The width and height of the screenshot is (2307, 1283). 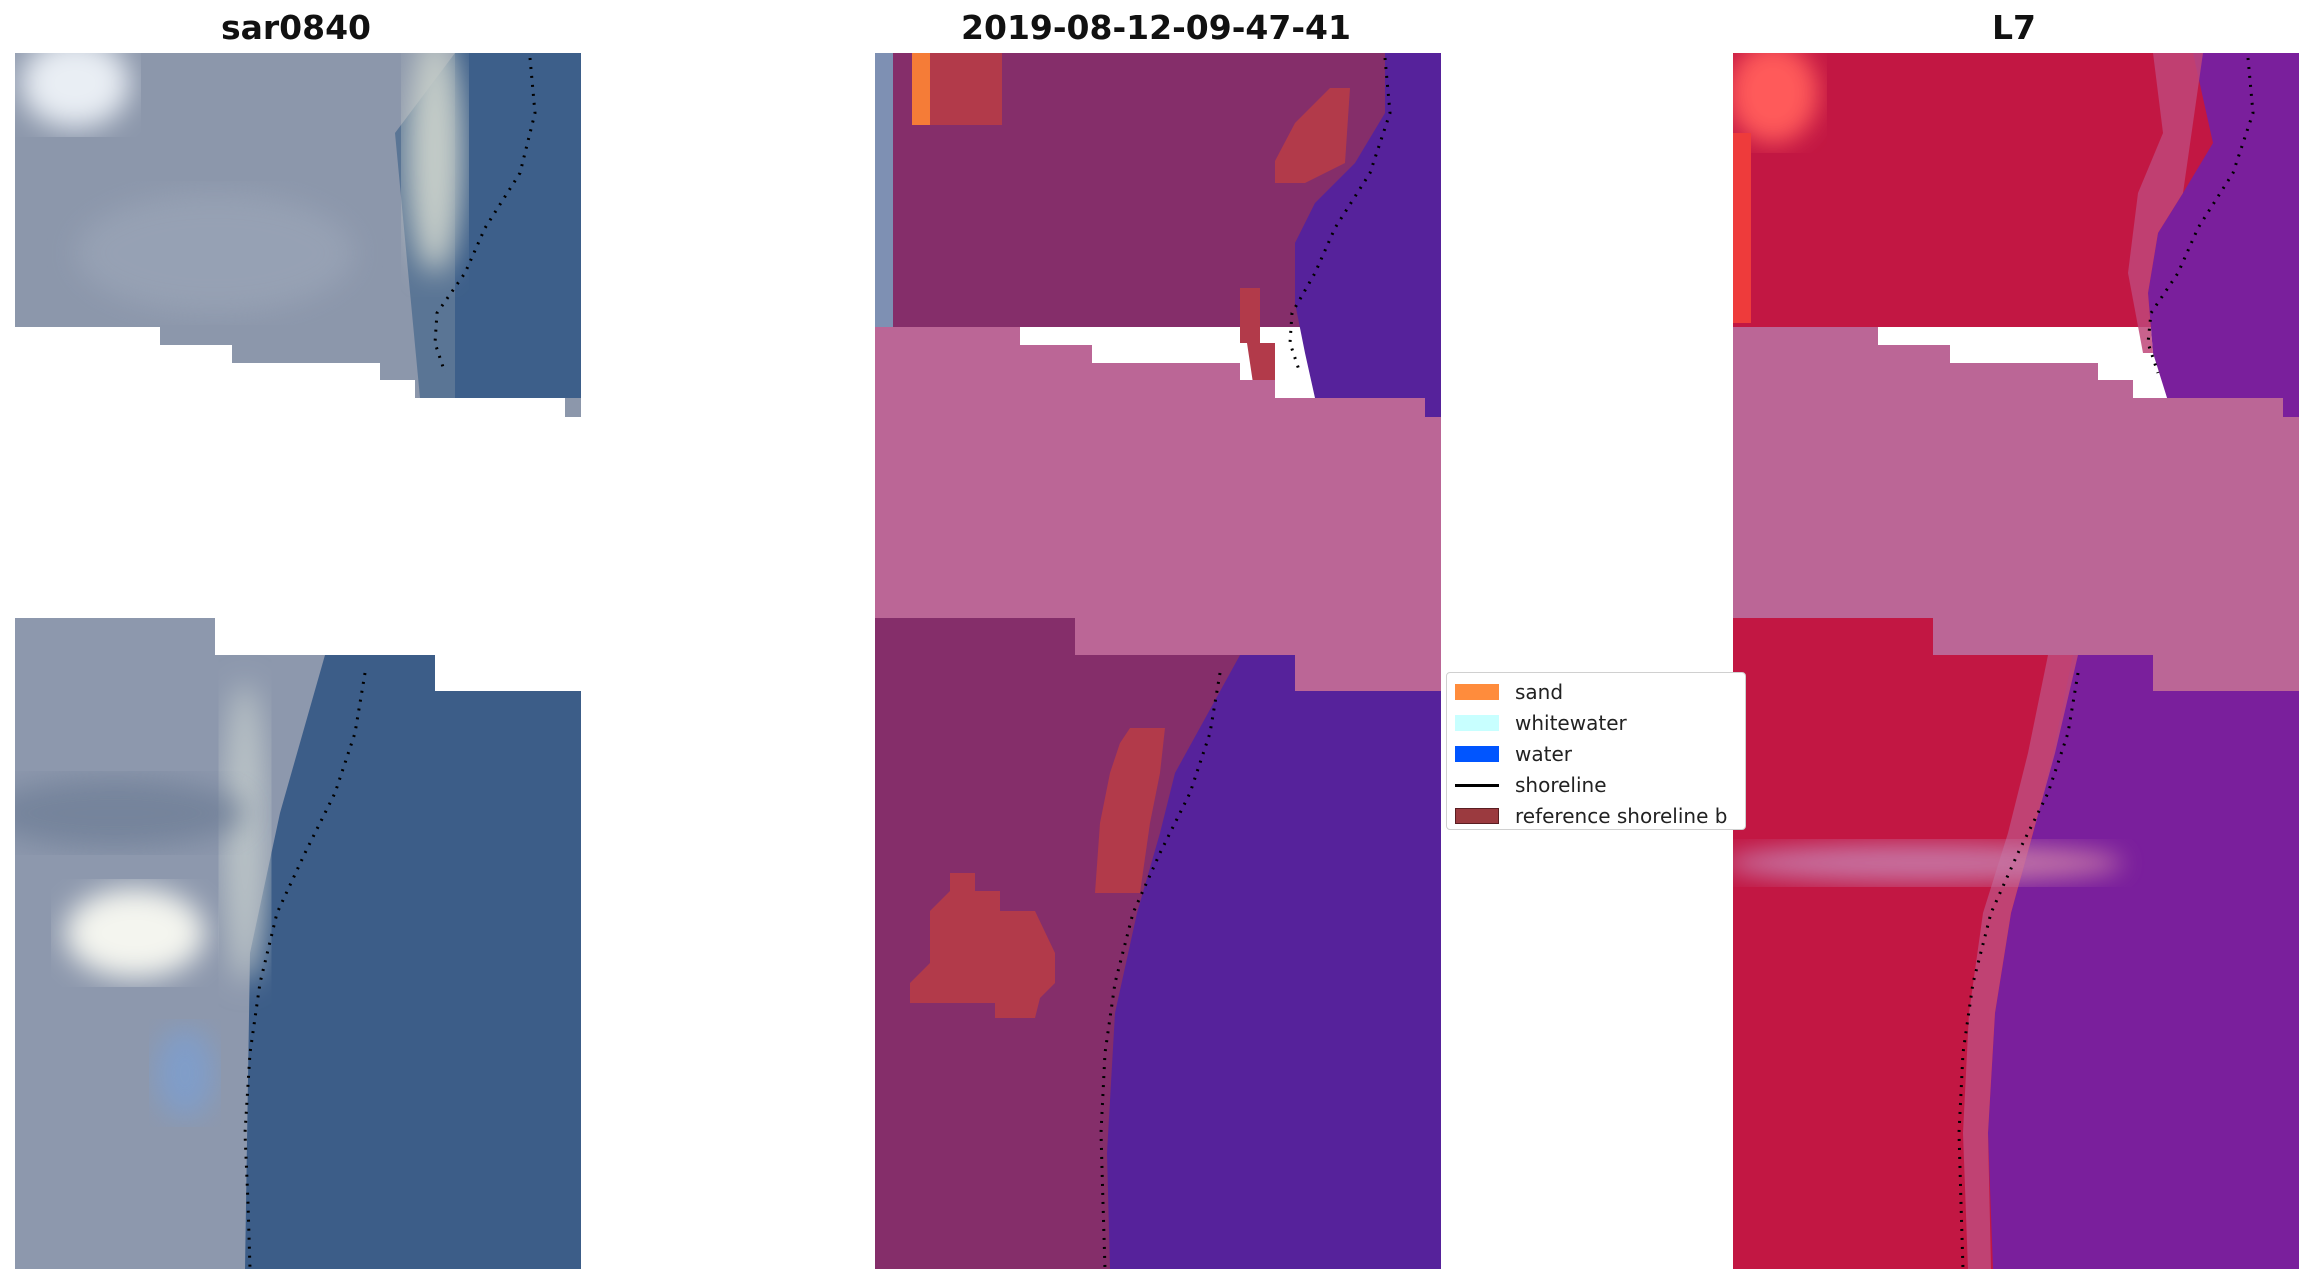 What do you see at coordinates (1274, 962) in the screenshot?
I see `water-area-bottom` at bounding box center [1274, 962].